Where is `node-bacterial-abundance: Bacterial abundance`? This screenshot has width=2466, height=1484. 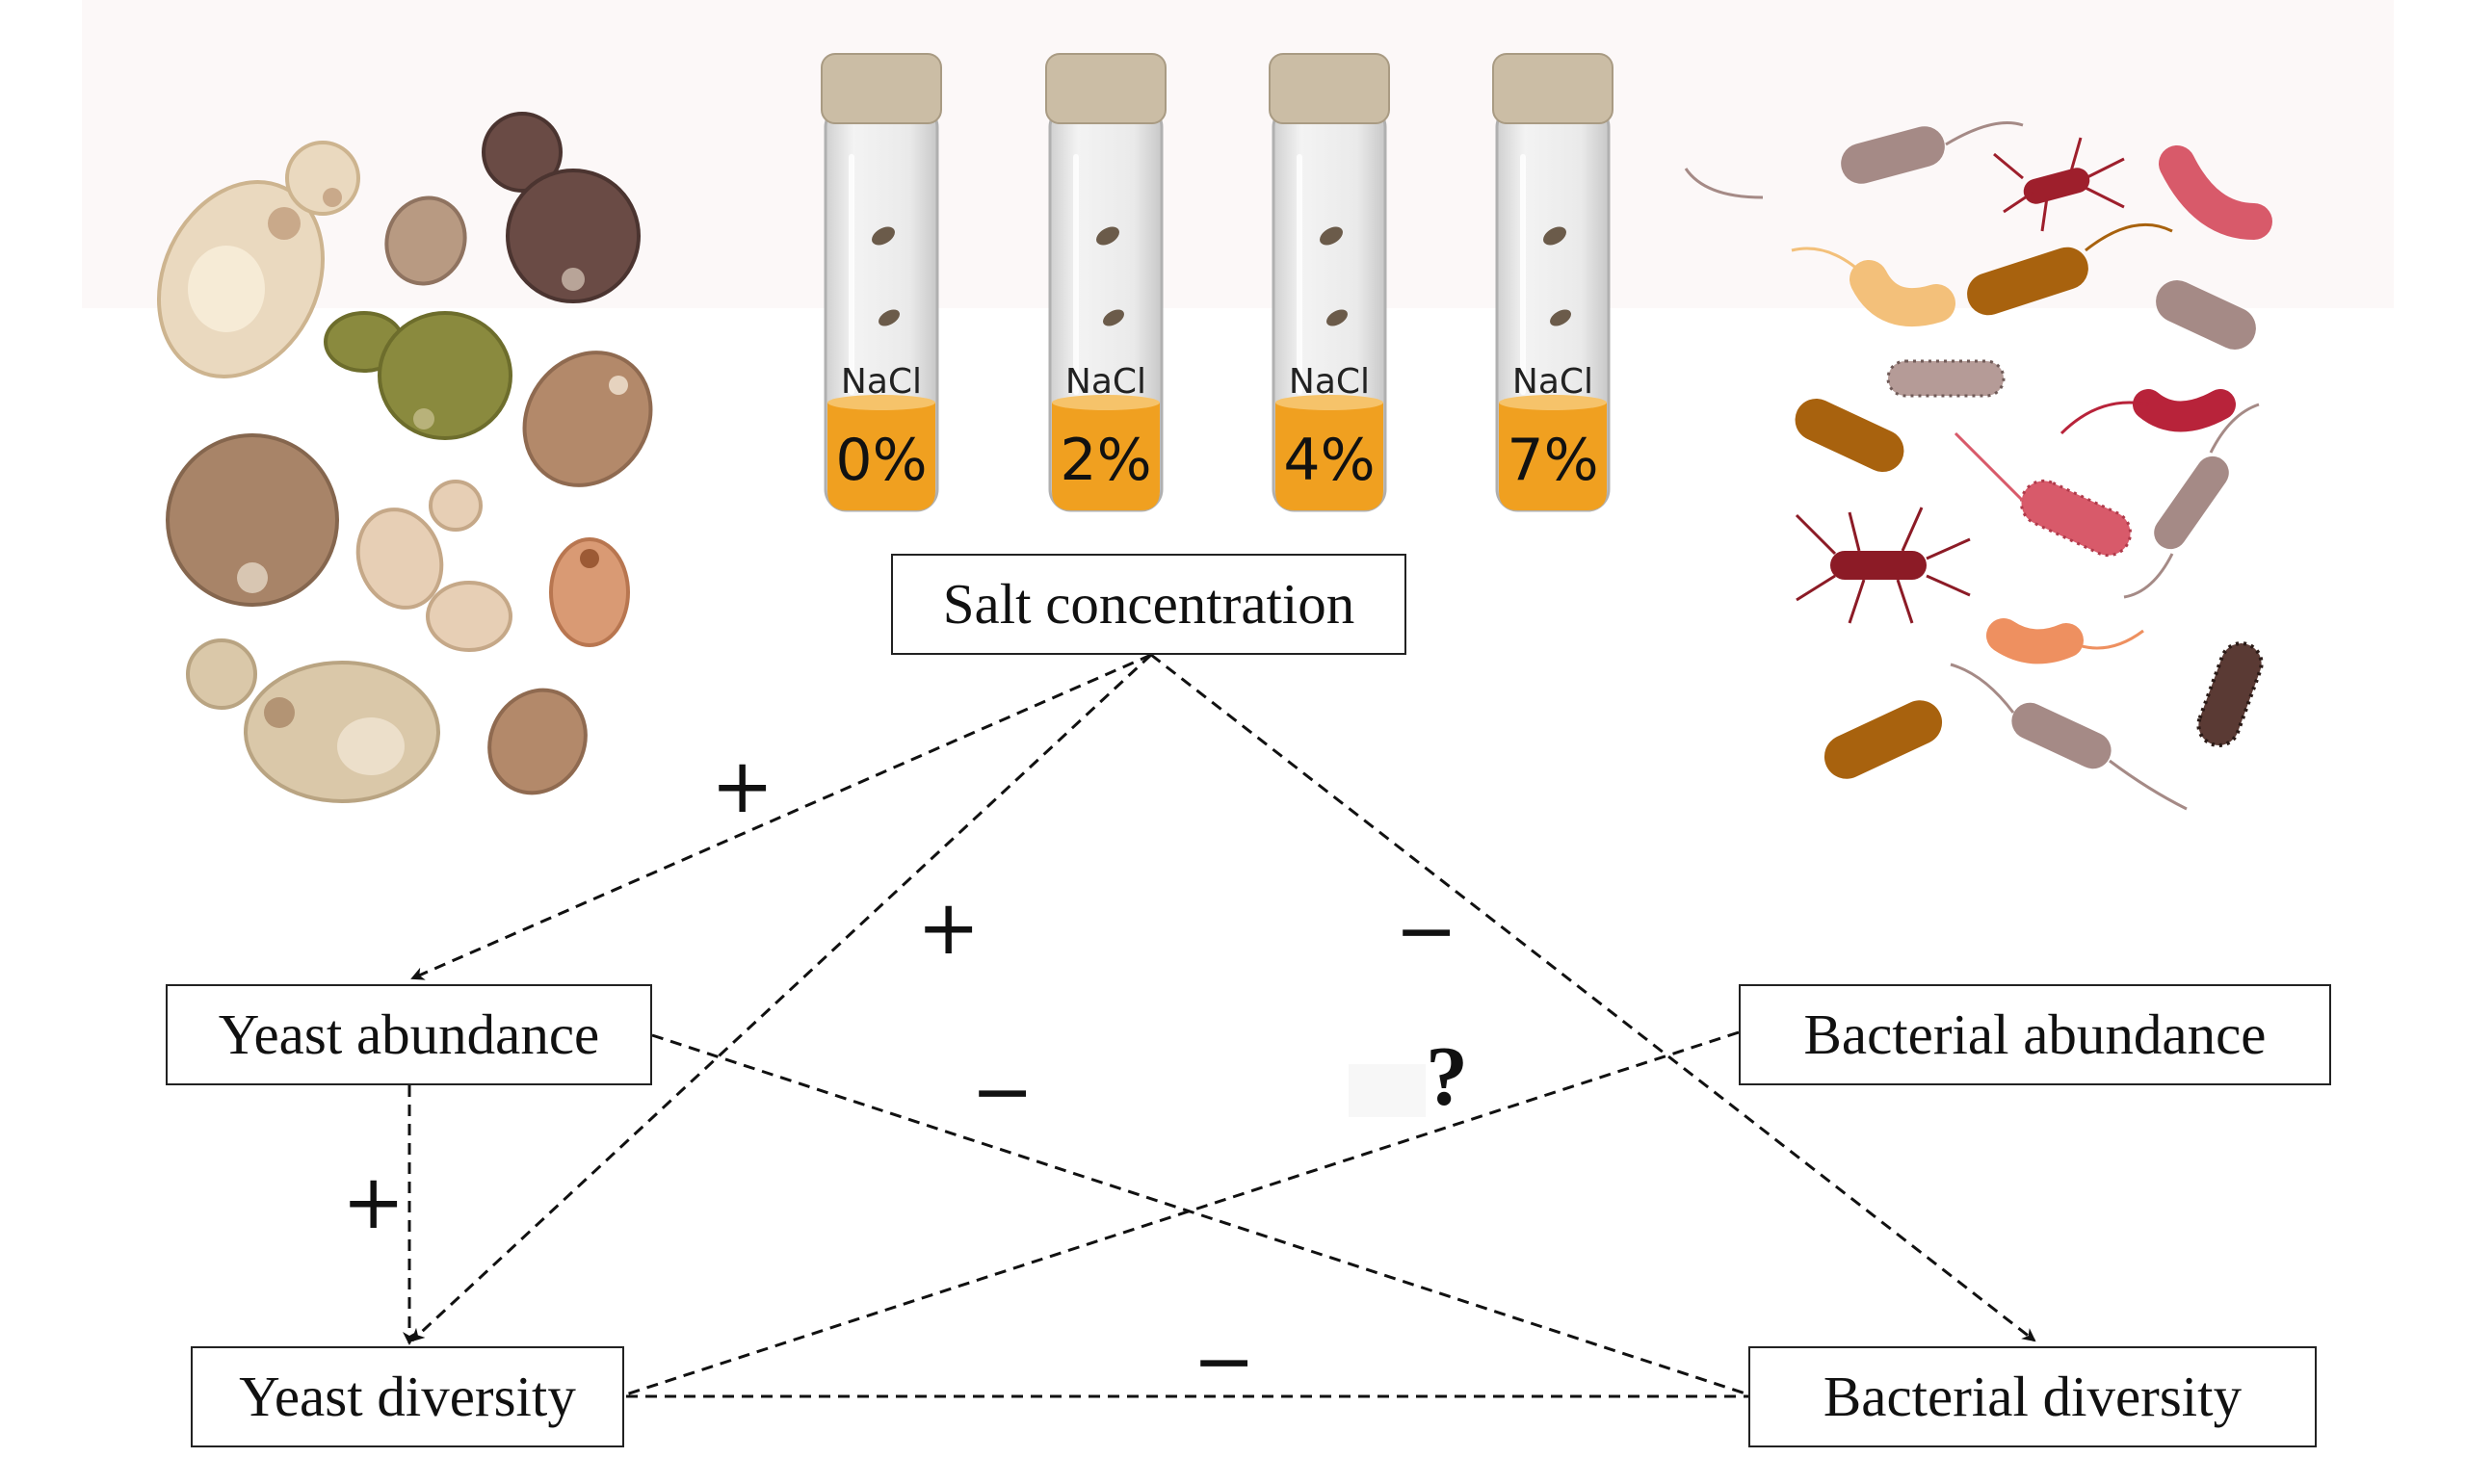
node-bacterial-abundance: Bacterial abundance is located at coordinates (2035, 1034).